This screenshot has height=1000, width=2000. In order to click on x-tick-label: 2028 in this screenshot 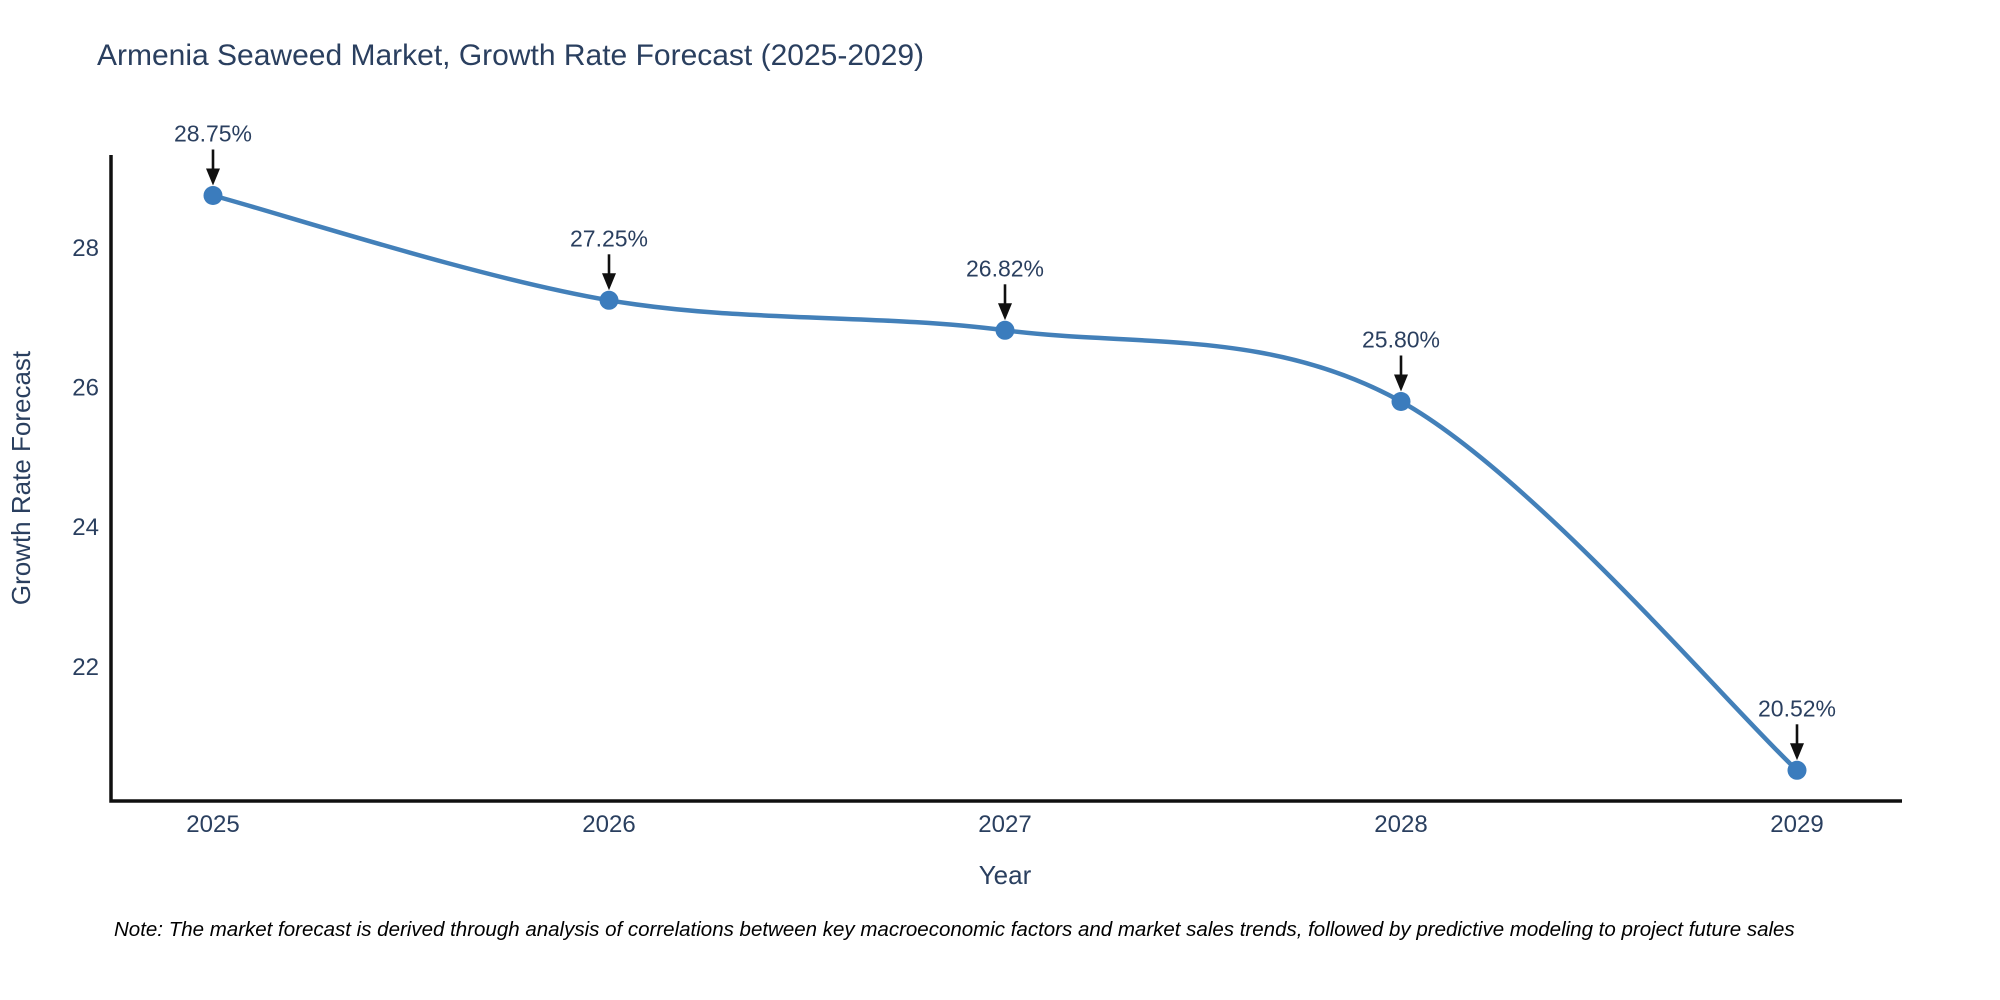, I will do `click(1400, 824)`.